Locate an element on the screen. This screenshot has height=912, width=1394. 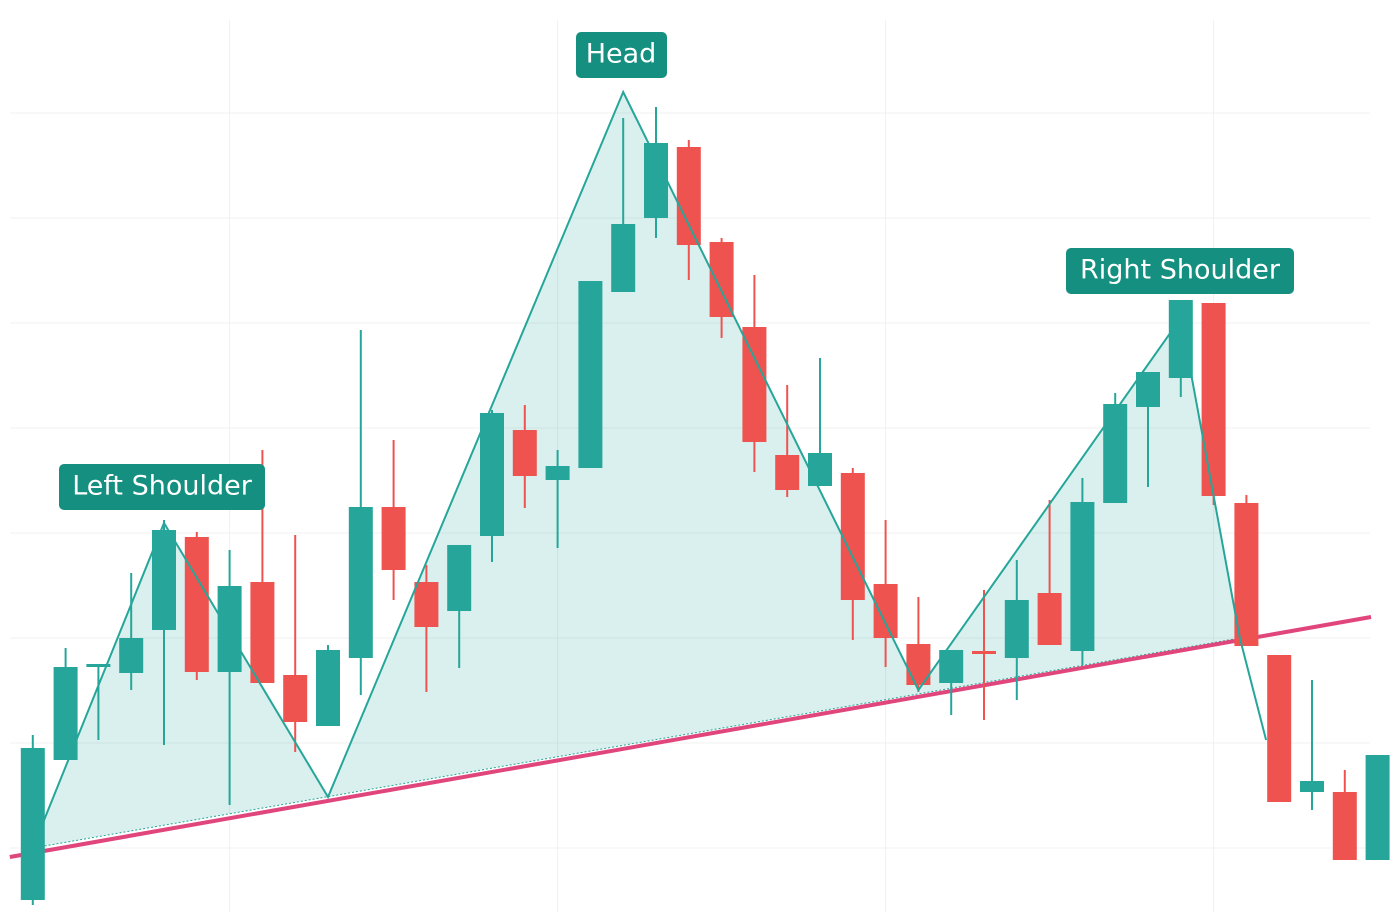
annotation: Right Shoulder is located at coordinates (1180, 270).